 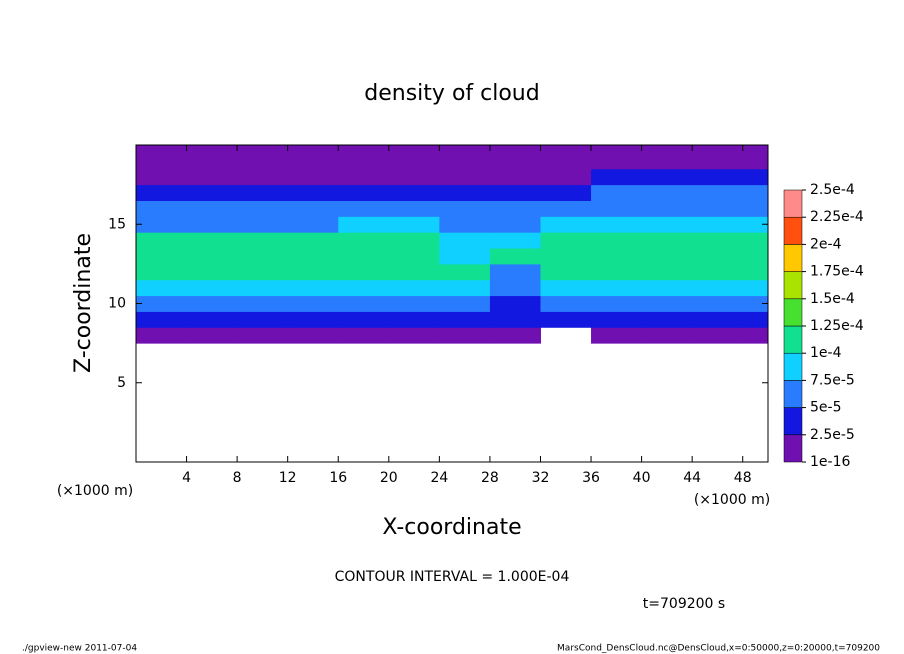 What do you see at coordinates (837, 326) in the screenshot?
I see `colorbar-label: 1.25e-4` at bounding box center [837, 326].